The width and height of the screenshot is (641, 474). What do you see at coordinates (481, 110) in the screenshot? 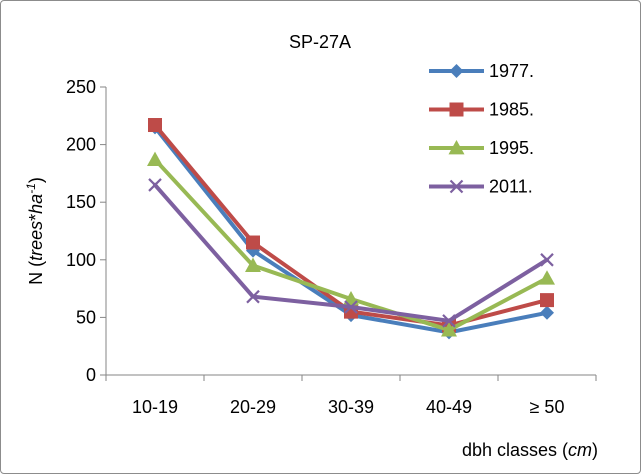
I see `legend-item: 1985.` at bounding box center [481, 110].